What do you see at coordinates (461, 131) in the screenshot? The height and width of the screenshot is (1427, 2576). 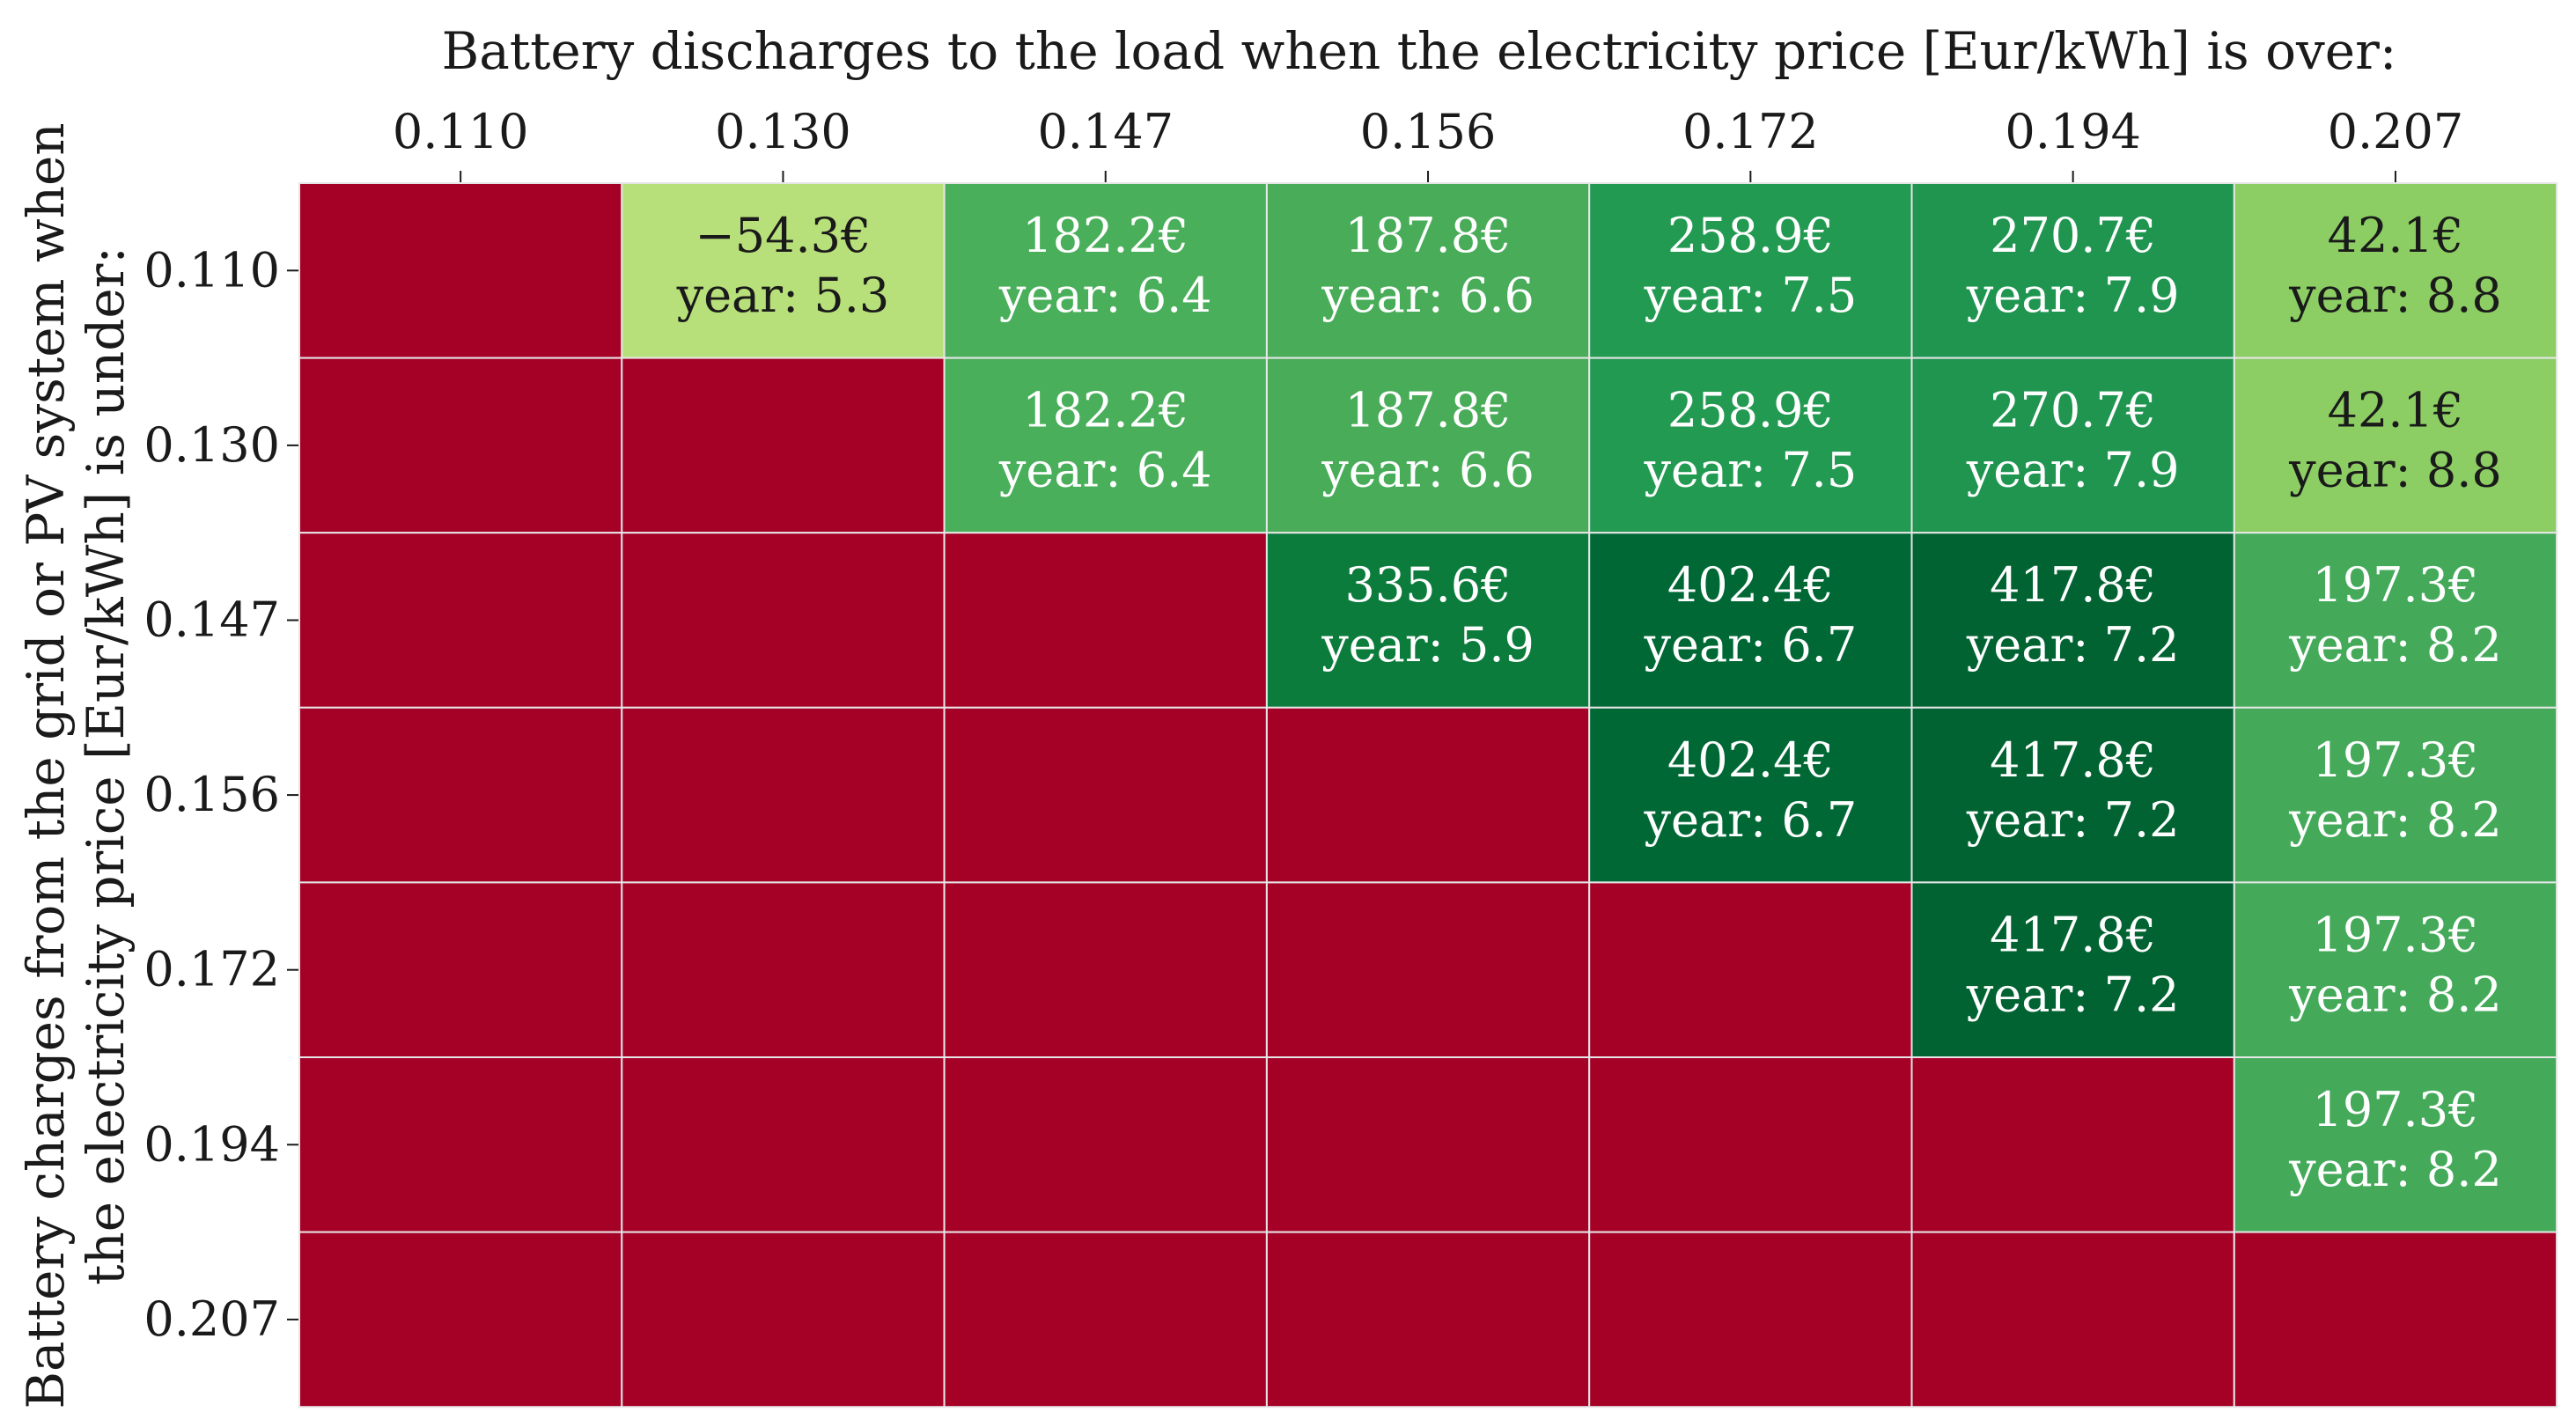 I see `x-tick-label: 0.110` at bounding box center [461, 131].